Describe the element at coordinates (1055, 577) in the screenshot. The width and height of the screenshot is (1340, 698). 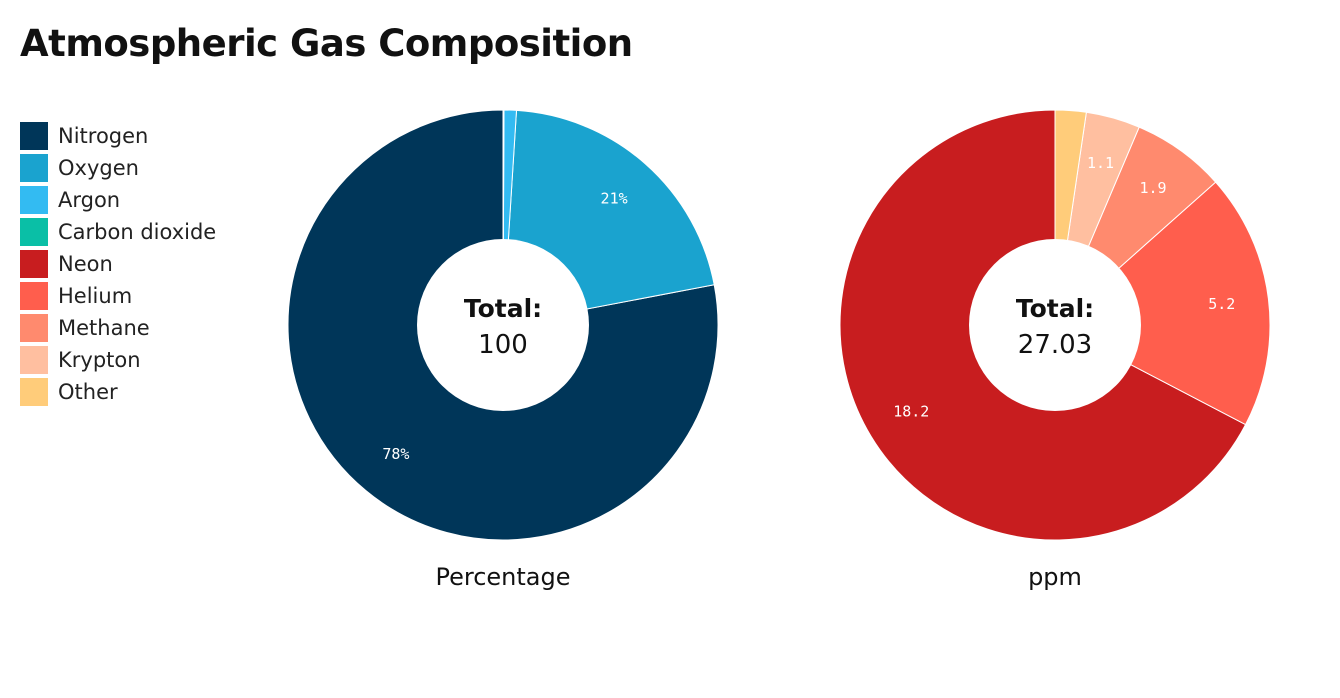
I see `chart-caption: ppm` at that location.